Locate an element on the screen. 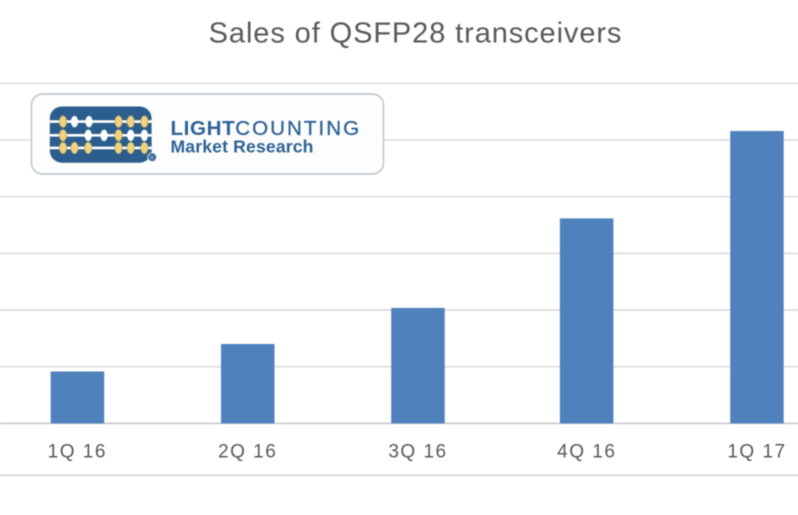 The image size is (798, 515). svg-text: 1Q 17 is located at coordinates (756, 452).